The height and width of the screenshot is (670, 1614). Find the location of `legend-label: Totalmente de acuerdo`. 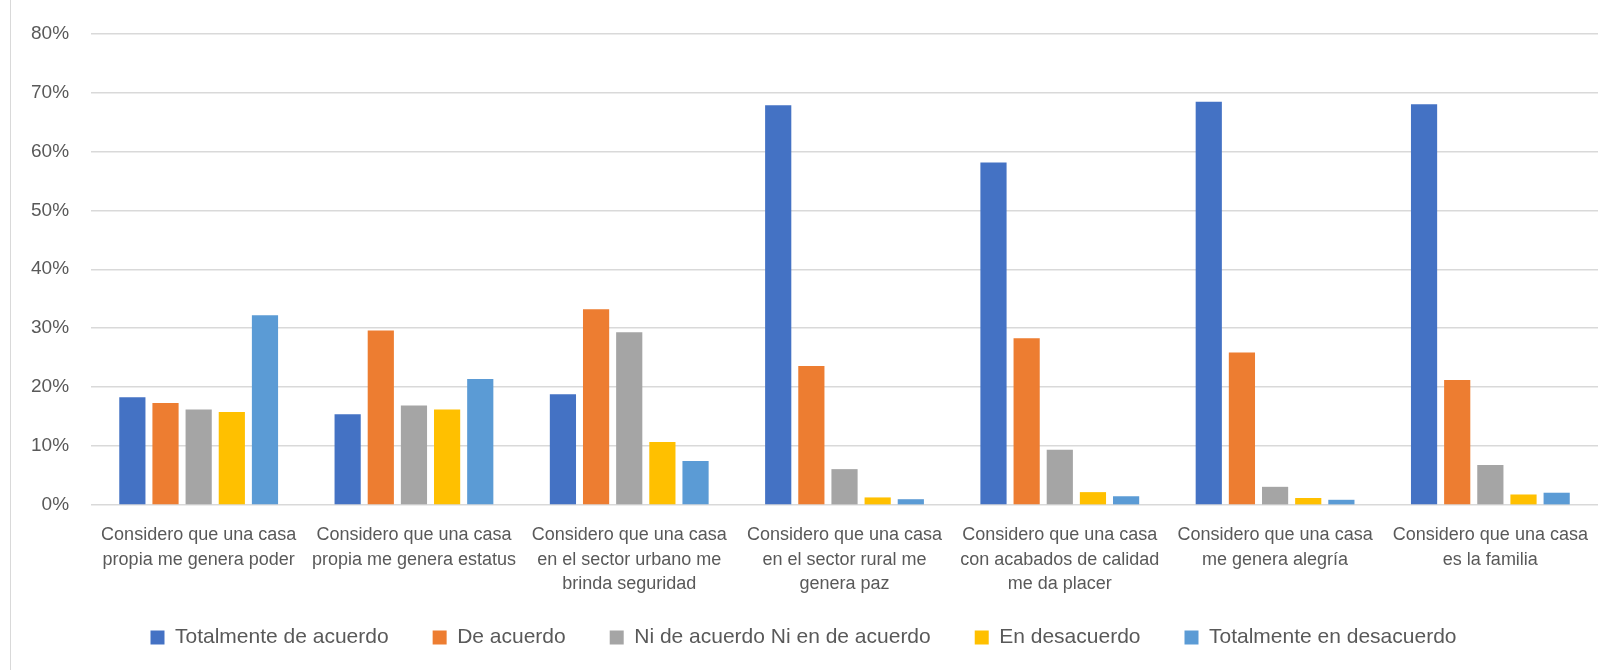

legend-label: Totalmente de acuerdo is located at coordinates (282, 636).